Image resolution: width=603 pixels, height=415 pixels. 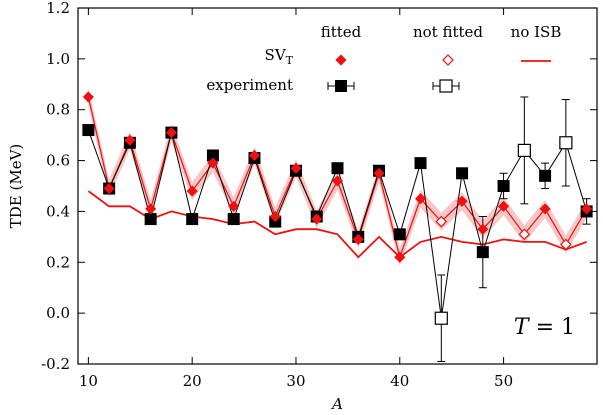 What do you see at coordinates (58, 262) in the screenshot?
I see `y-tick-label: 0.2` at bounding box center [58, 262].